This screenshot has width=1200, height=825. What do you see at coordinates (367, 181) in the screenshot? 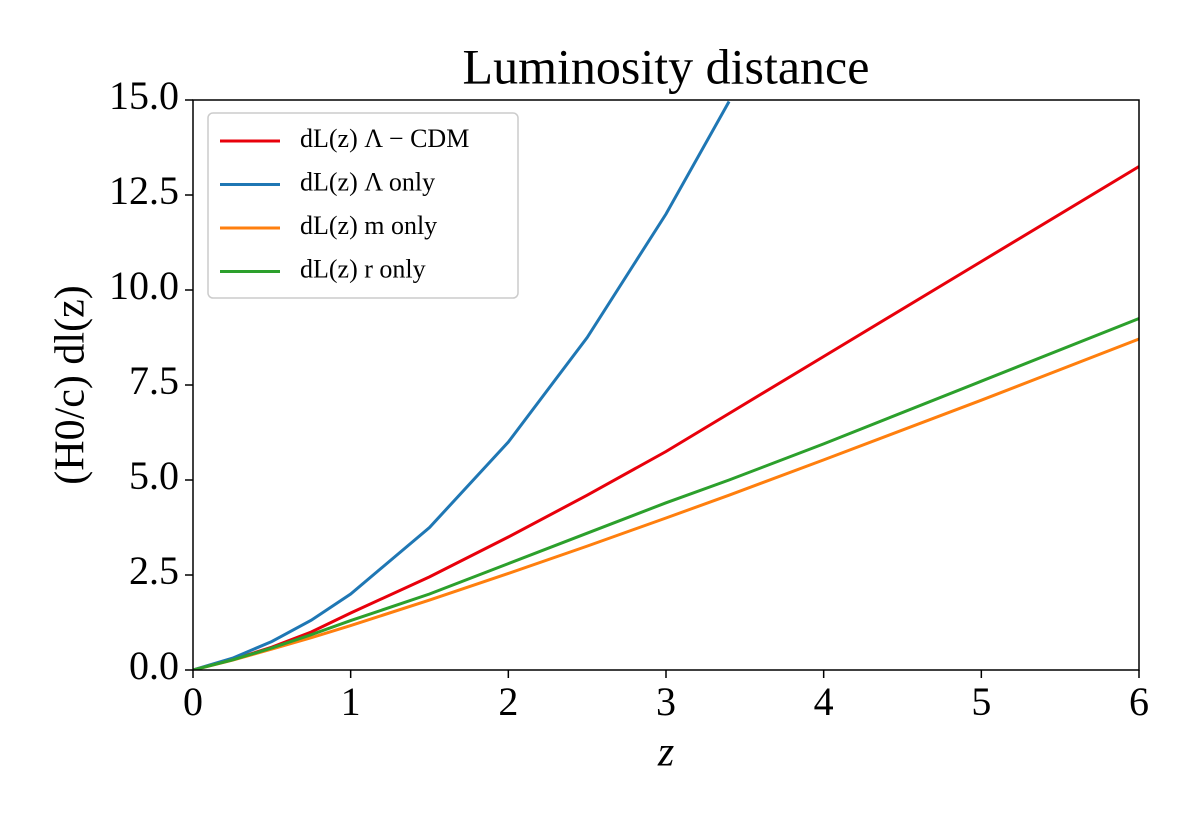
I see `legend-label: dL(z) Λ only` at bounding box center [367, 181].